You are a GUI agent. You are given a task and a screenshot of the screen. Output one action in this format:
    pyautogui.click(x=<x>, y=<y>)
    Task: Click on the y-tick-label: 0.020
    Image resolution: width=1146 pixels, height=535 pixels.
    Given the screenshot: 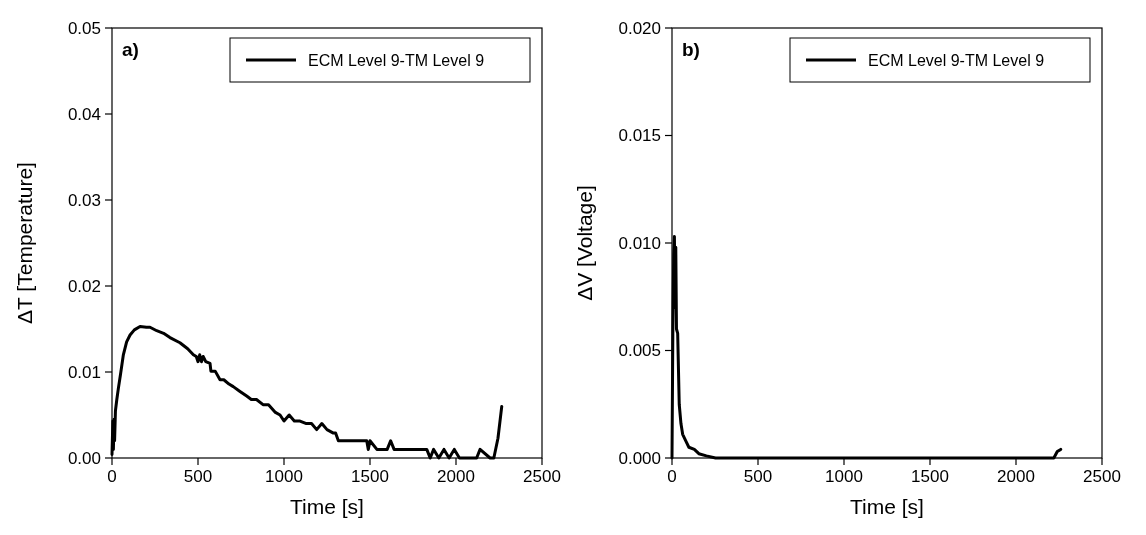 What is the action you would take?
    pyautogui.click(x=639, y=28)
    